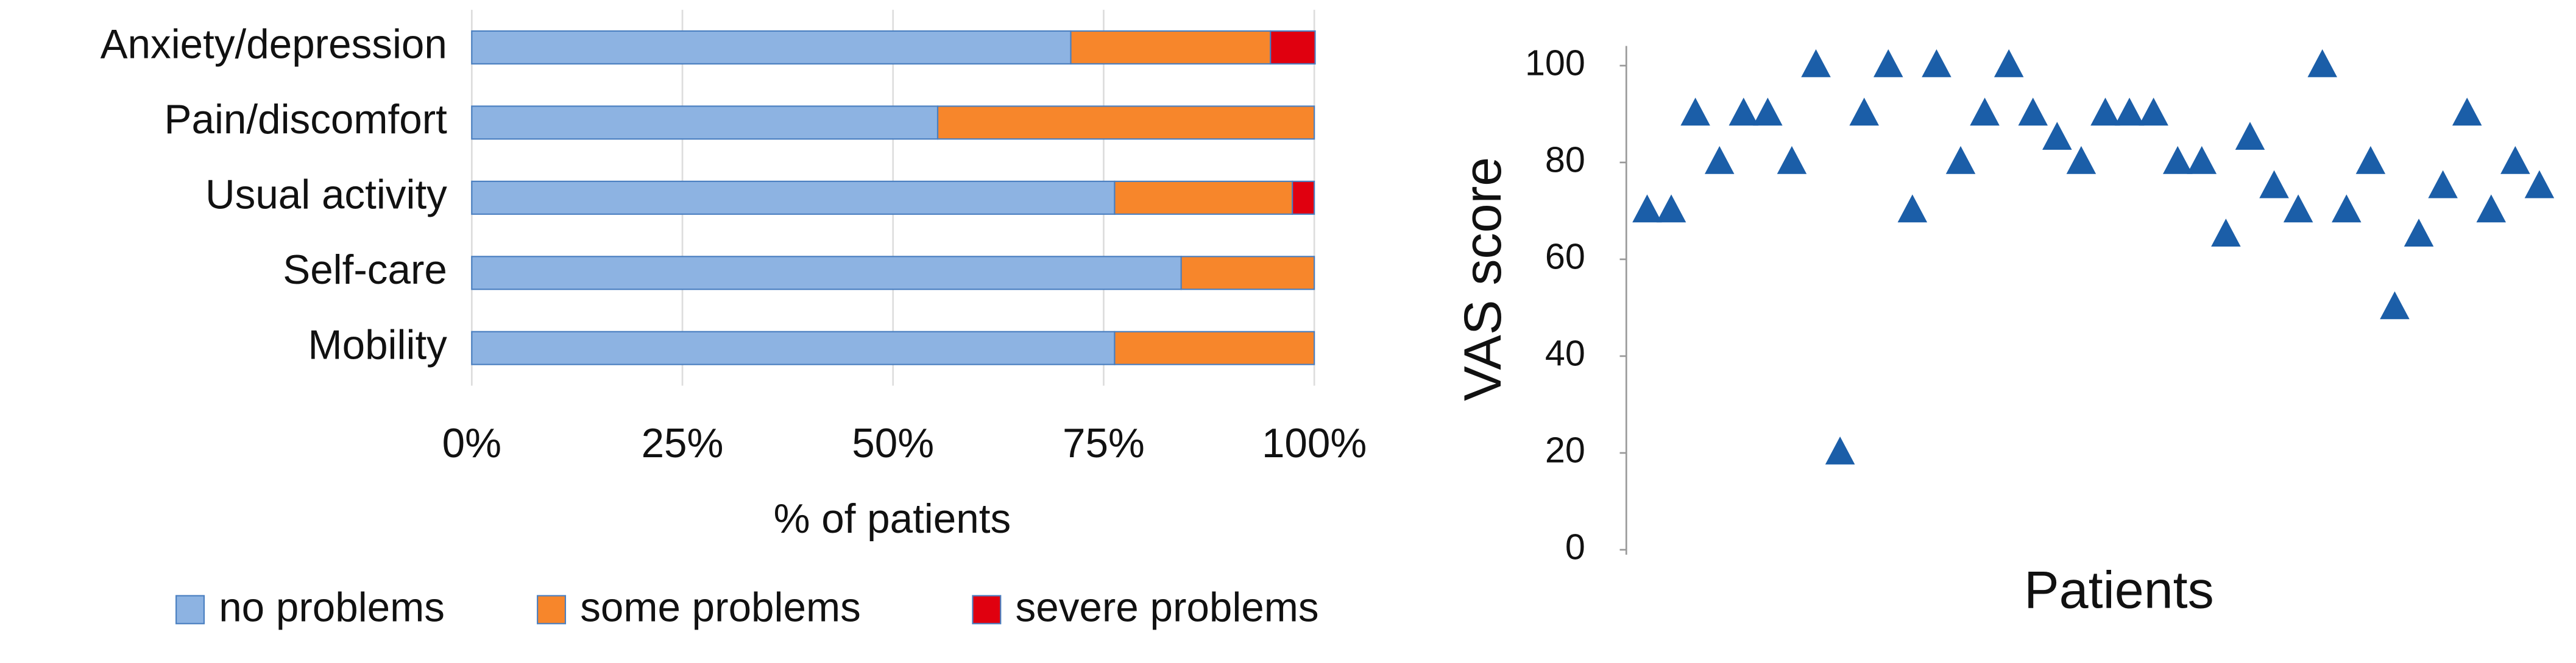 This screenshot has height=663, width=2576. Describe the element at coordinates (1575, 547) in the screenshot. I see `y-tick-label: 0` at that location.